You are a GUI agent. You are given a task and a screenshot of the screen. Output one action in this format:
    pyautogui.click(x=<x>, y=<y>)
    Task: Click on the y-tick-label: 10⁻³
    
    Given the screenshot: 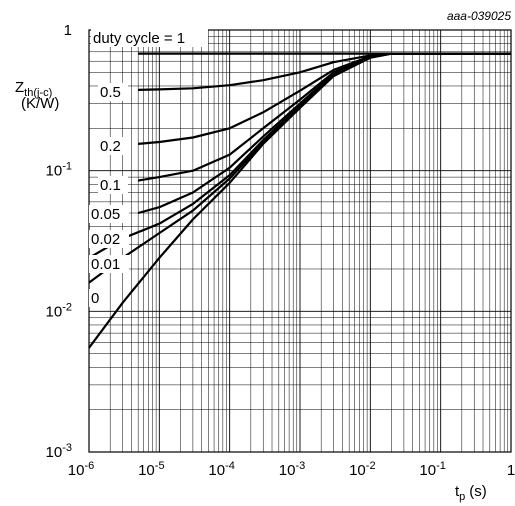 What is the action you would take?
    pyautogui.click(x=59, y=451)
    